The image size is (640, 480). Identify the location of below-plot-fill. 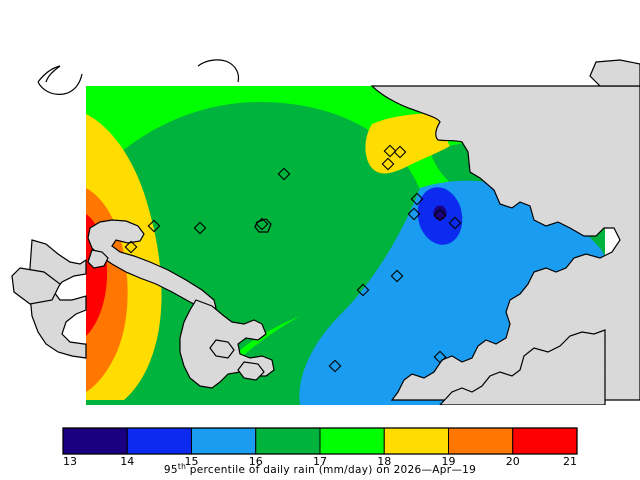
(320, 408).